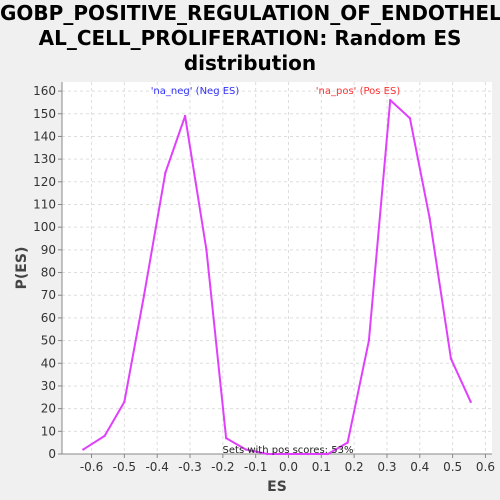  I want to click on x-tick-label: -0.1, so click(255, 467).